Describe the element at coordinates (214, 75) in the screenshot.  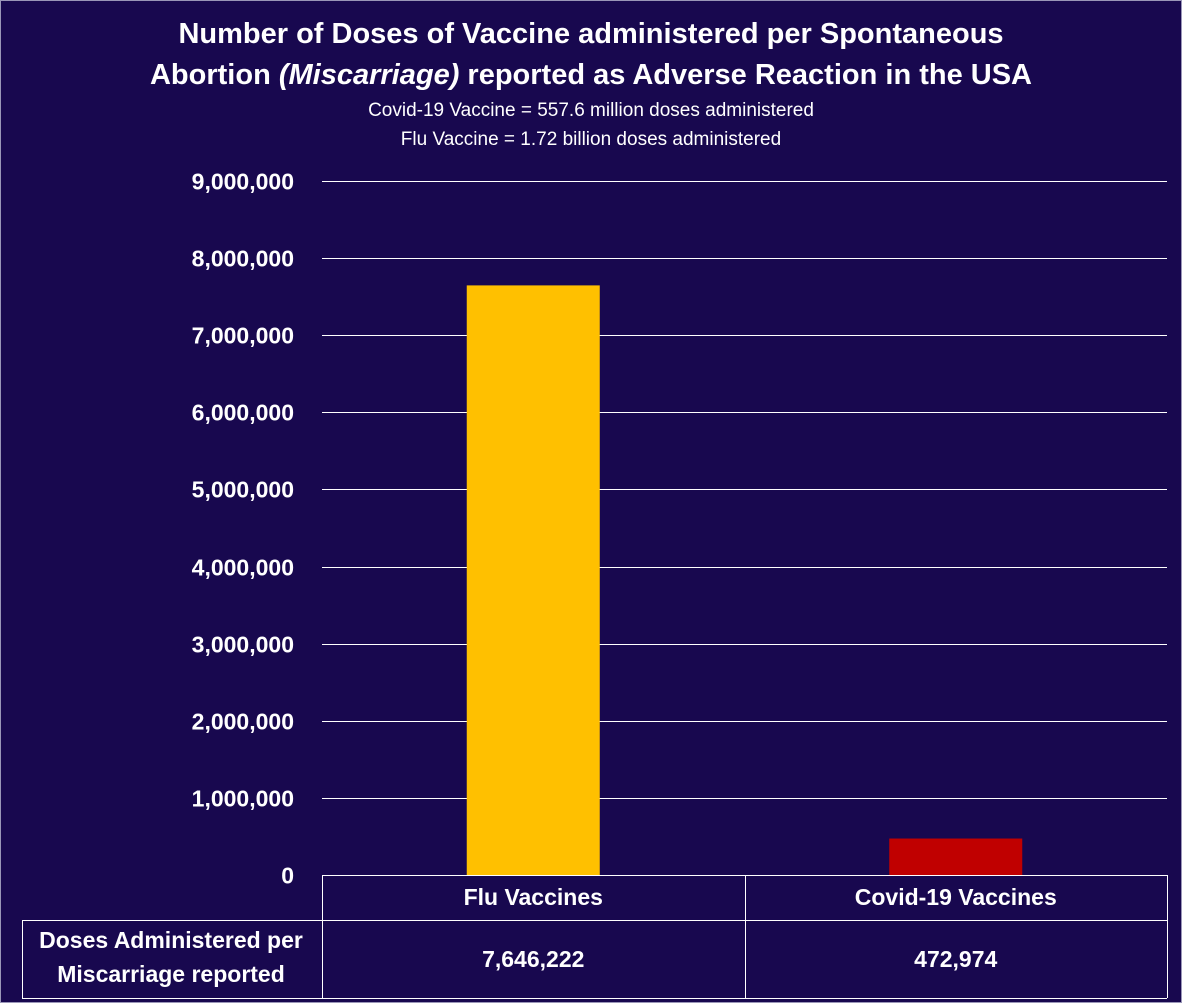
I see `chart-title-line2-pre: Abortion` at that location.